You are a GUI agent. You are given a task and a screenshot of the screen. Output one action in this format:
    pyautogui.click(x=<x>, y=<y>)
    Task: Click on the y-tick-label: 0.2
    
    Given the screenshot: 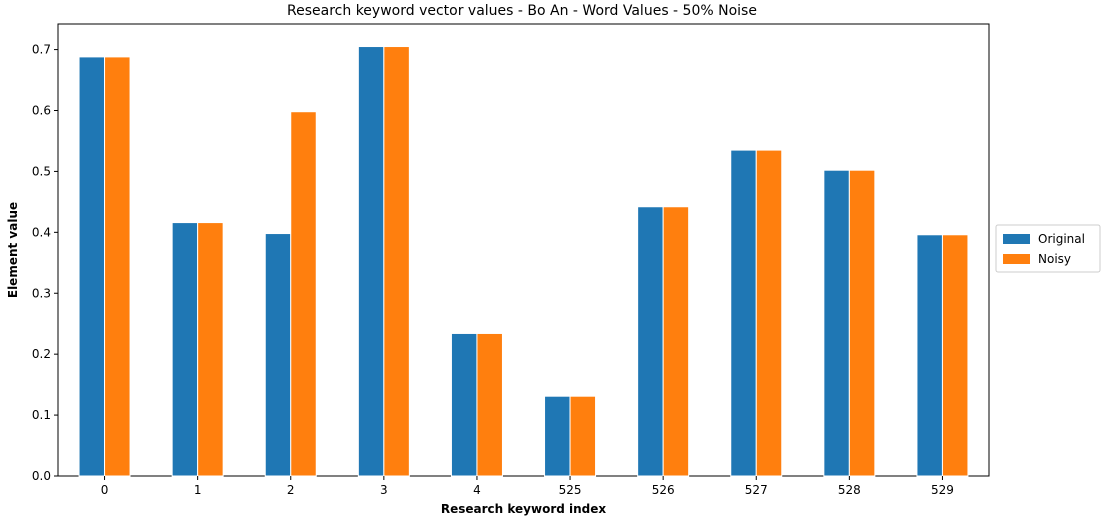 What is the action you would take?
    pyautogui.click(x=41, y=354)
    